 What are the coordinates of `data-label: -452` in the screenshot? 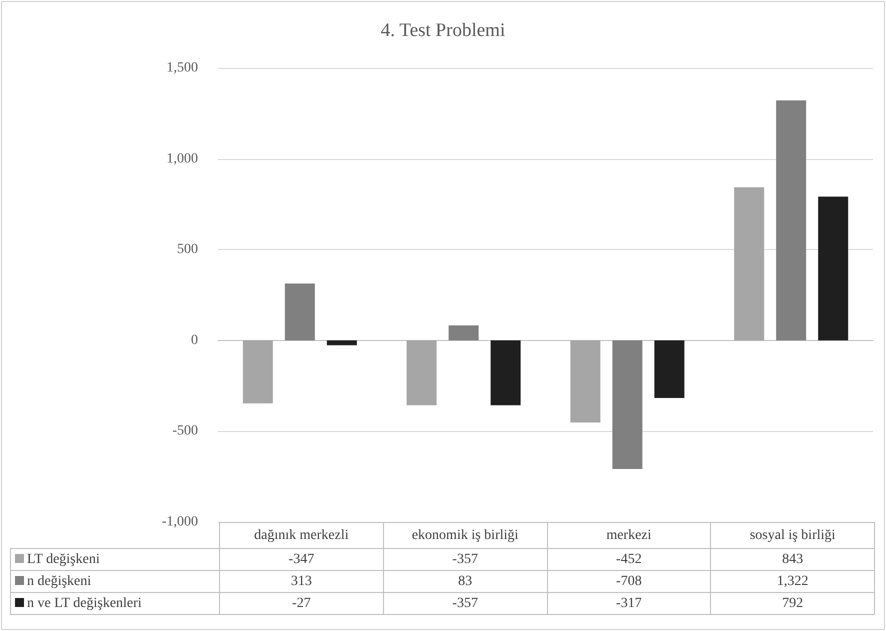 It's located at (629, 559).